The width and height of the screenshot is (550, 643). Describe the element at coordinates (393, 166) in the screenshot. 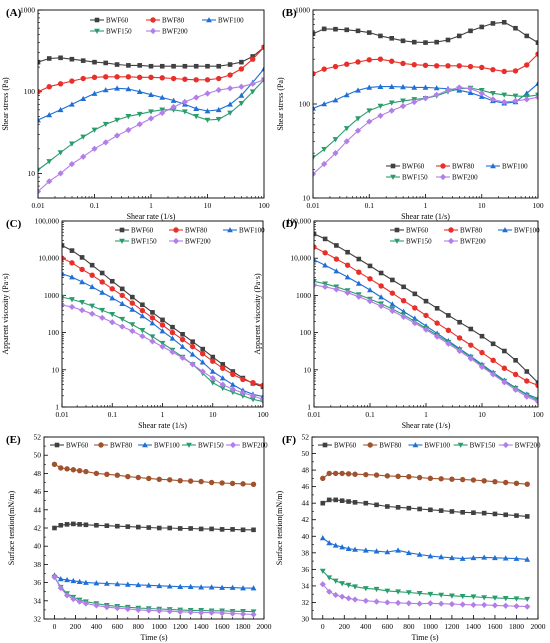

I see `legend-marker` at that location.